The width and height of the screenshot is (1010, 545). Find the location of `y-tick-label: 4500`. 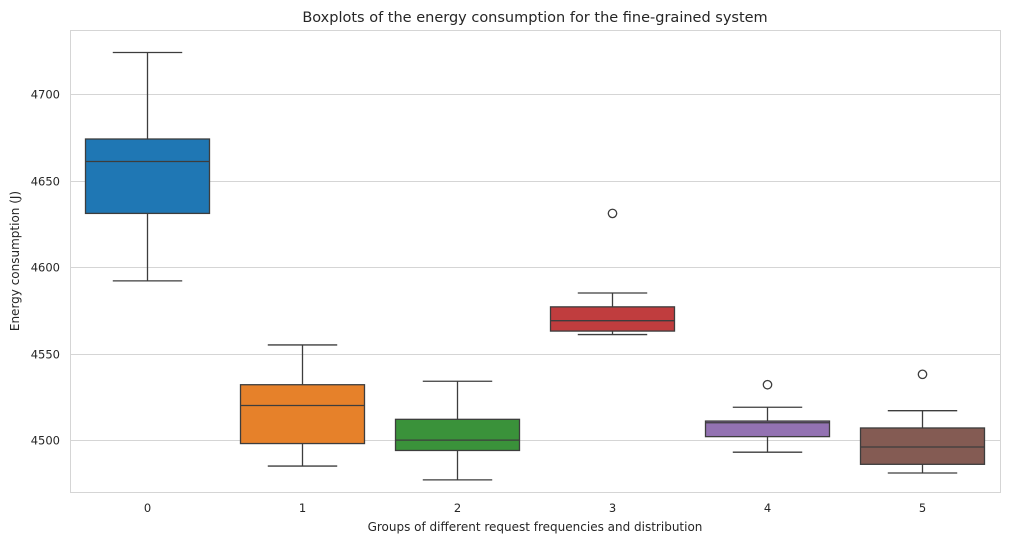

y-tick-label: 4500 is located at coordinates (45, 441).